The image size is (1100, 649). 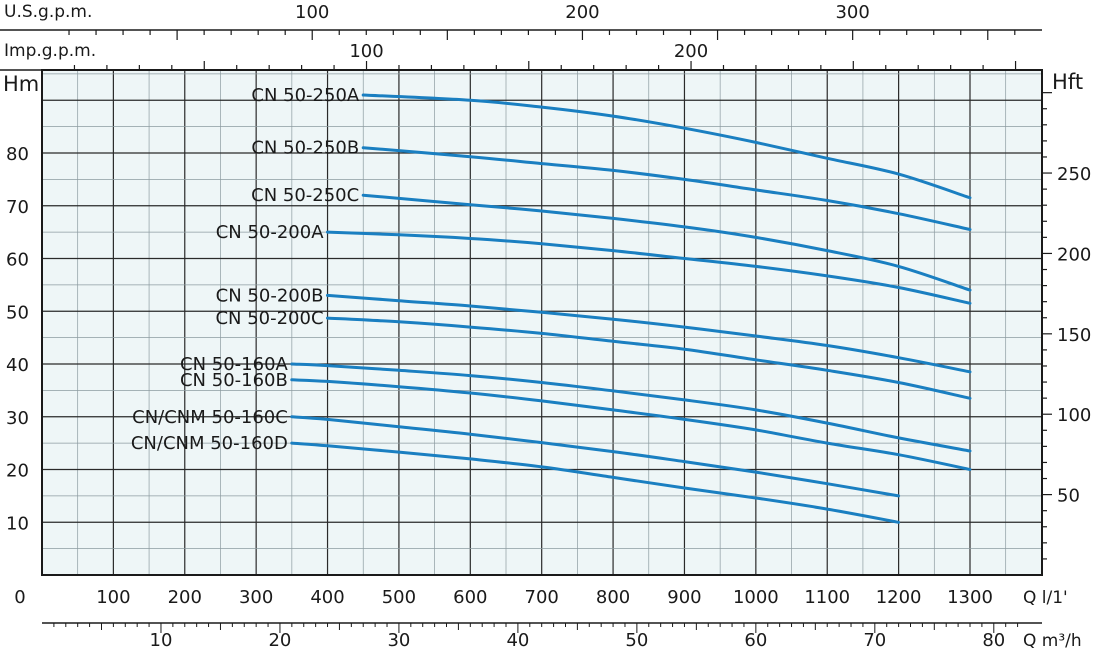 What do you see at coordinates (17, 260) in the screenshot?
I see `y-tick-label: 60` at bounding box center [17, 260].